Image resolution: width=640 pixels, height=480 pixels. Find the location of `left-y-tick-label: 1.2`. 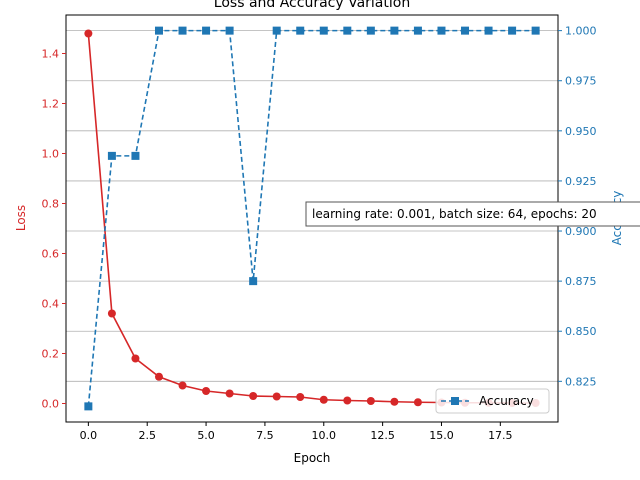

left-y-tick-label: 1.2 is located at coordinates (51, 104).